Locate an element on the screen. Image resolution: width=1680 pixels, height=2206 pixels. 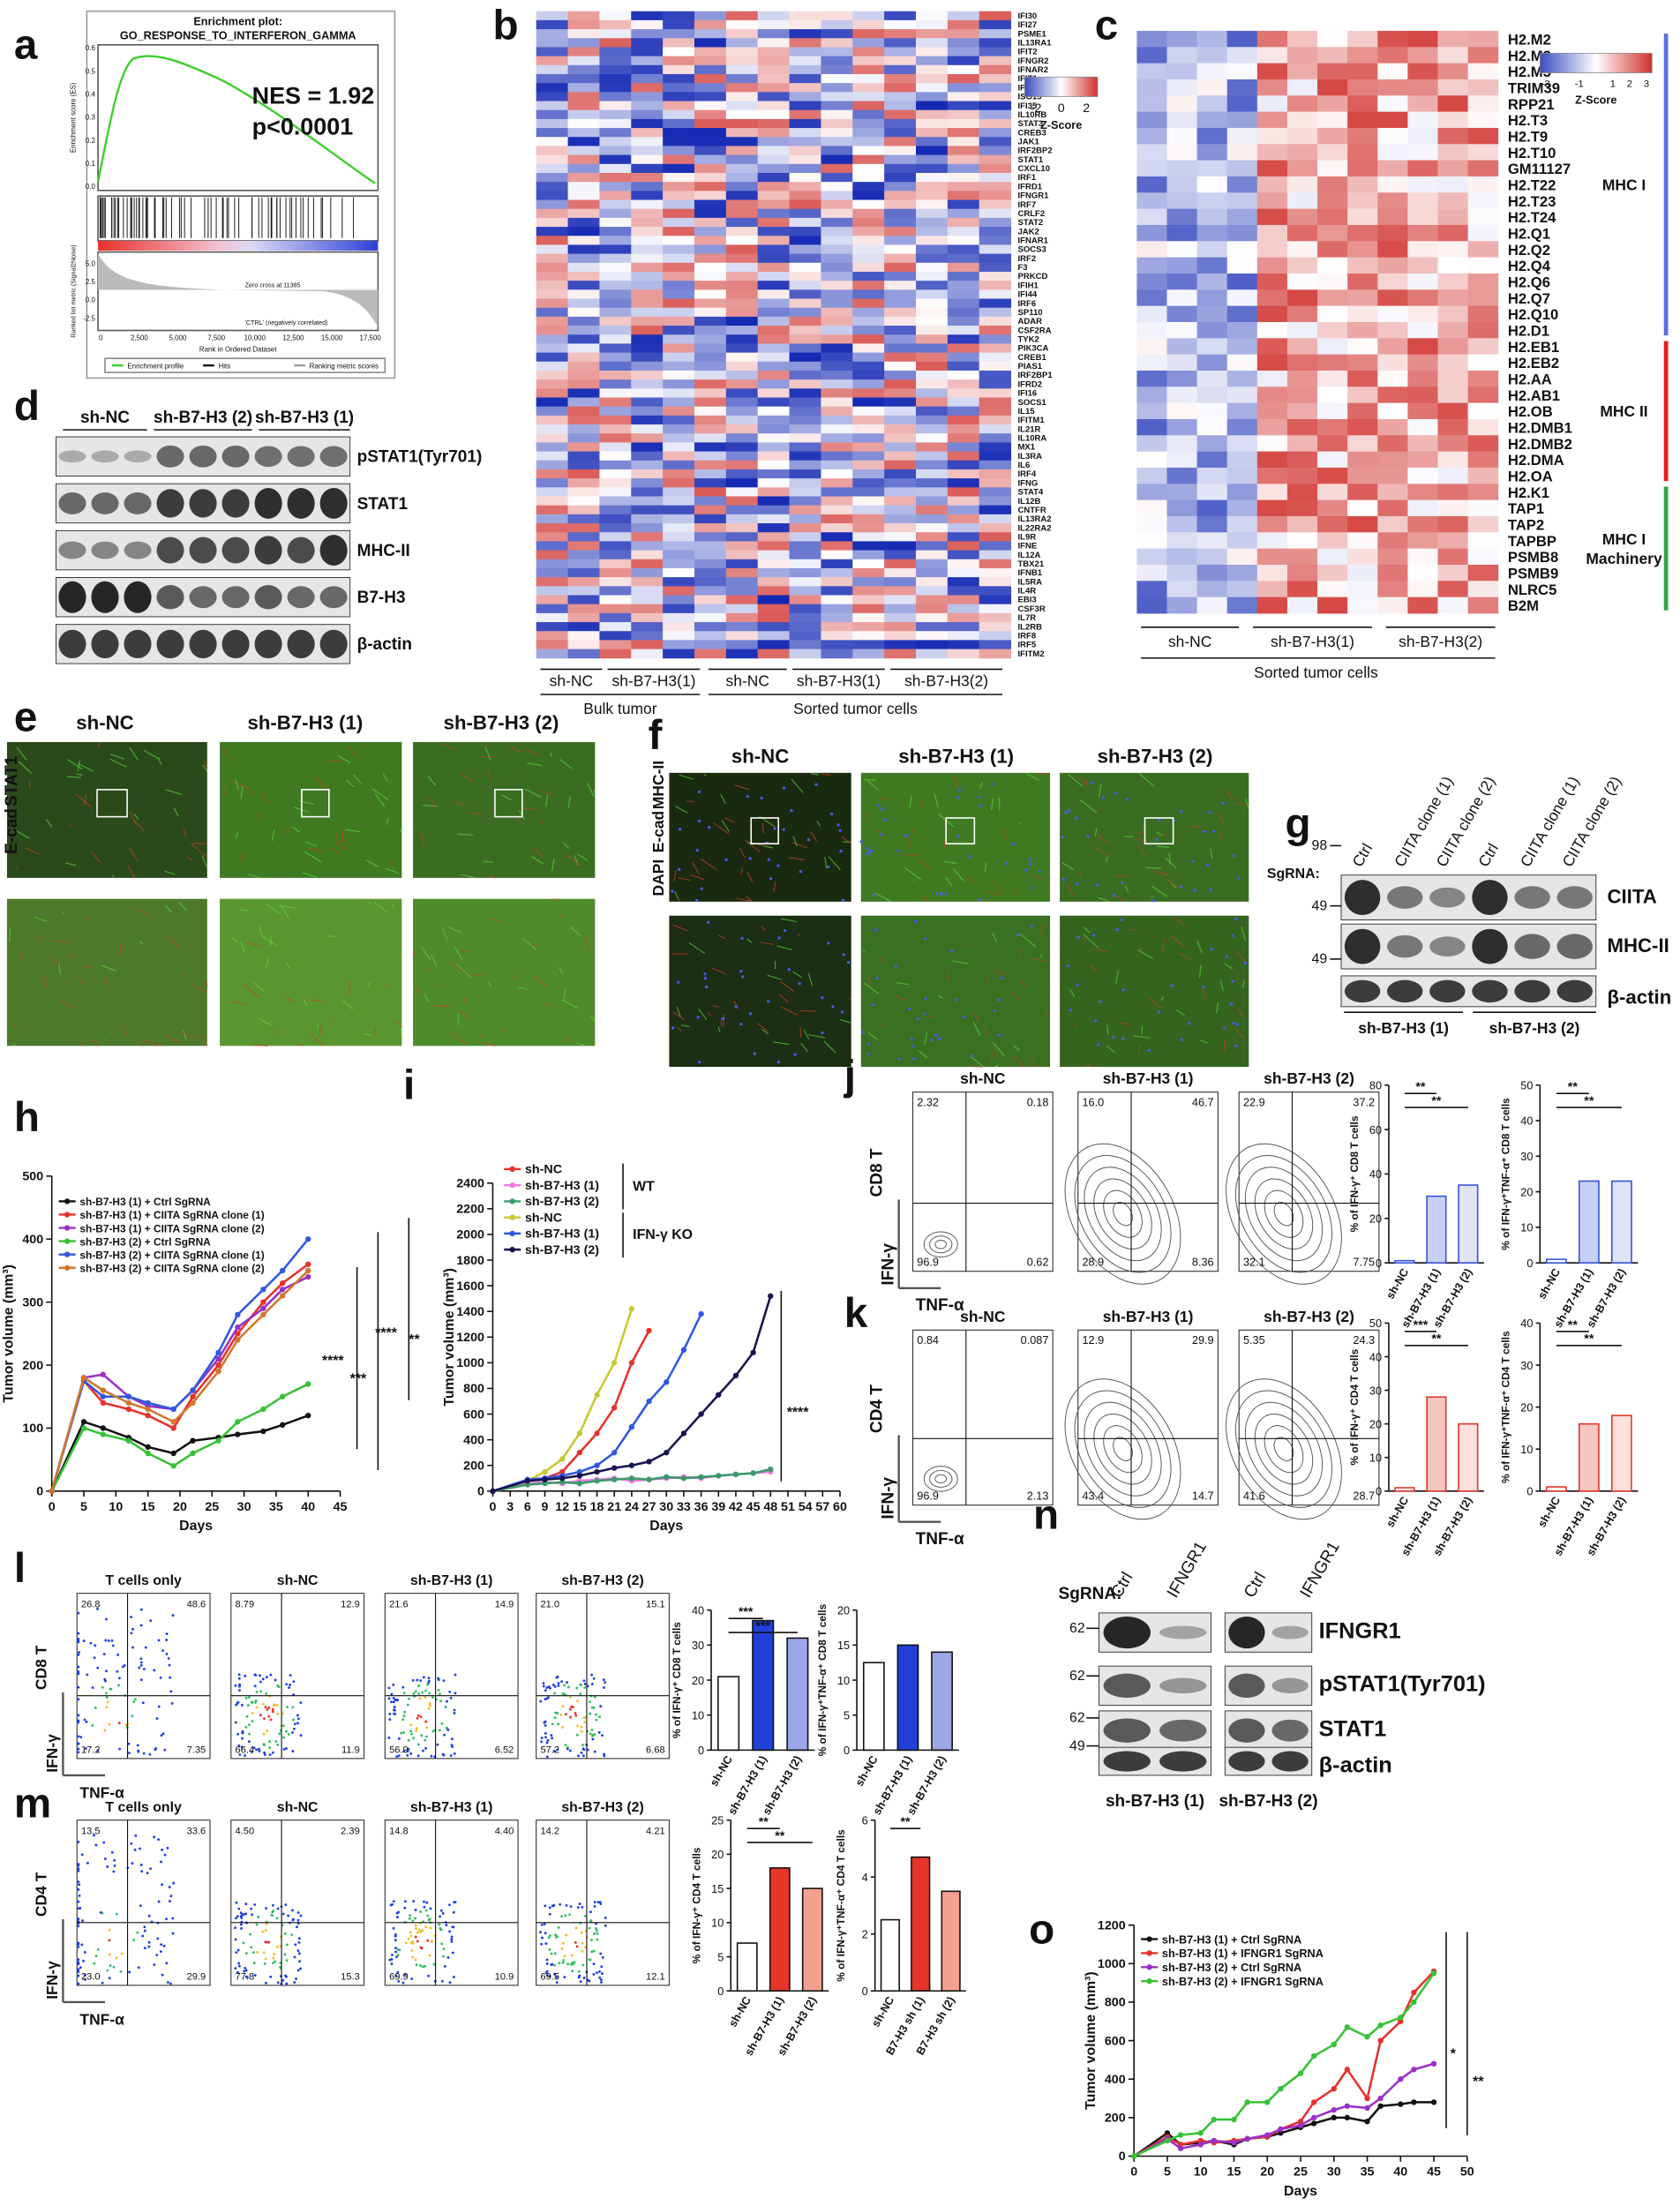
label: PSMB8 is located at coordinates (1533, 557).